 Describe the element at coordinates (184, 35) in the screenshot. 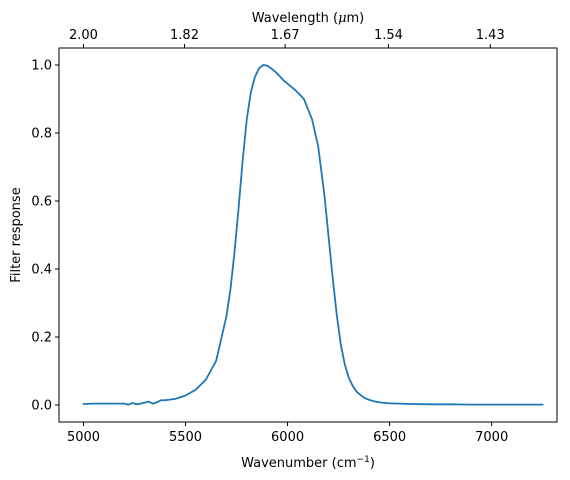

I see `top-tick-label: 1.82` at that location.